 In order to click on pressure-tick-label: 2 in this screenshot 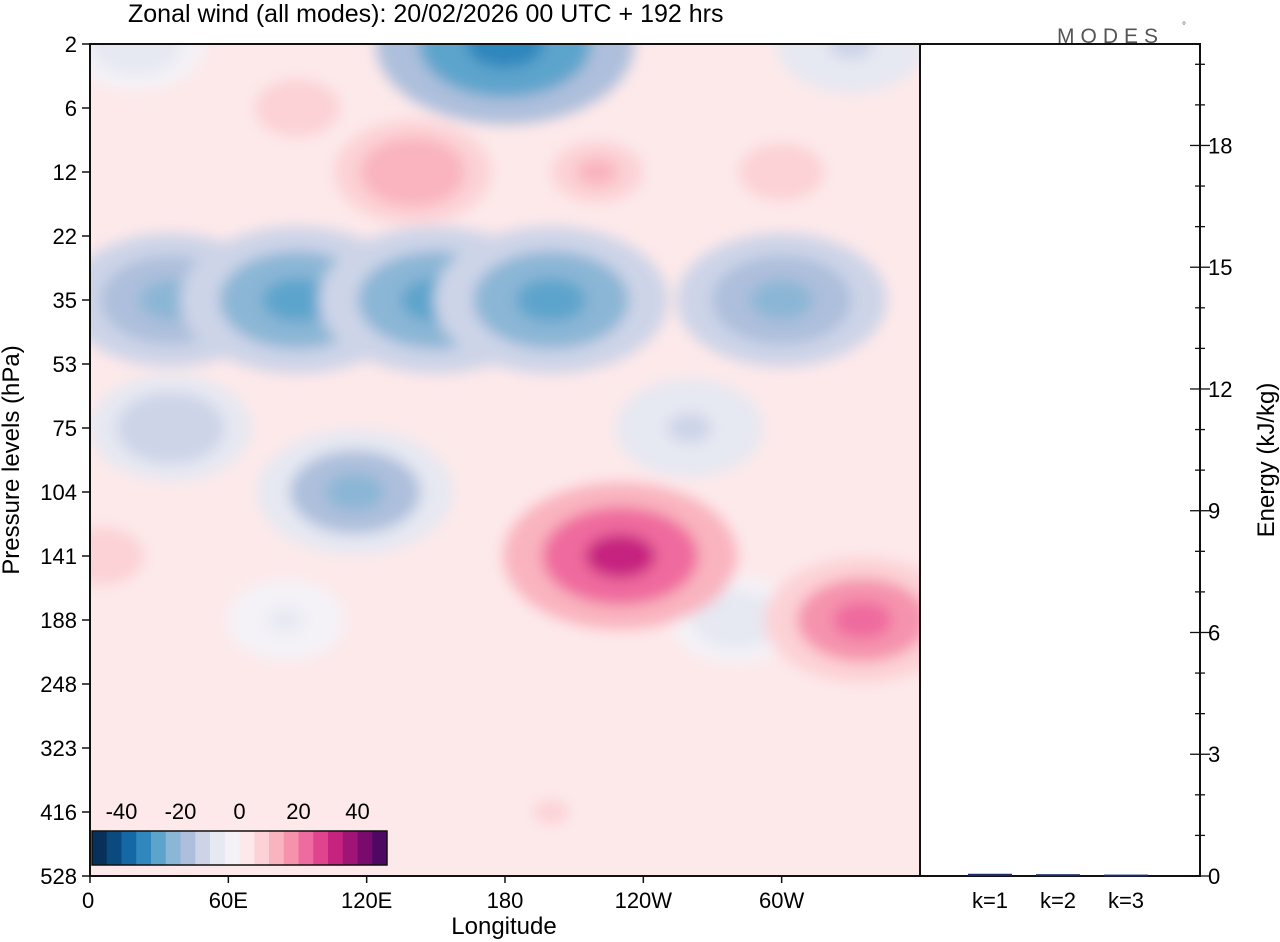, I will do `click(71, 44)`.